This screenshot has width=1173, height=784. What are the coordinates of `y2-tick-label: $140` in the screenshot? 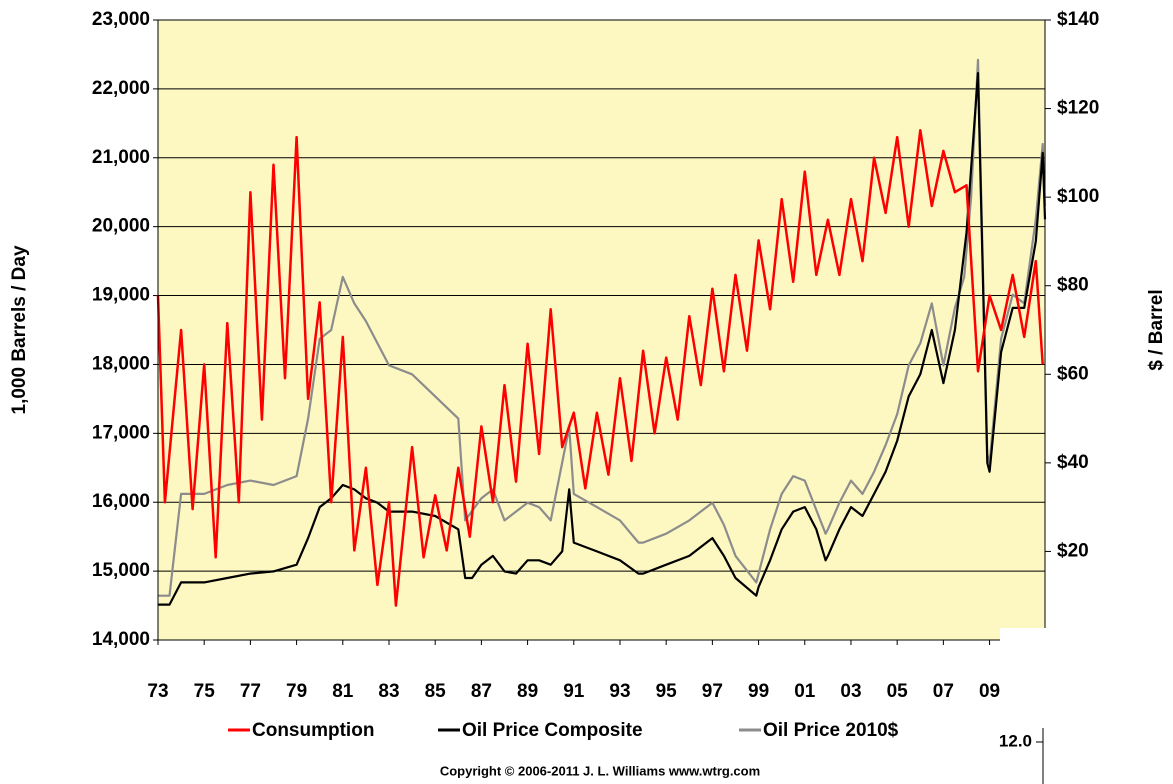 It's located at (1078, 19).